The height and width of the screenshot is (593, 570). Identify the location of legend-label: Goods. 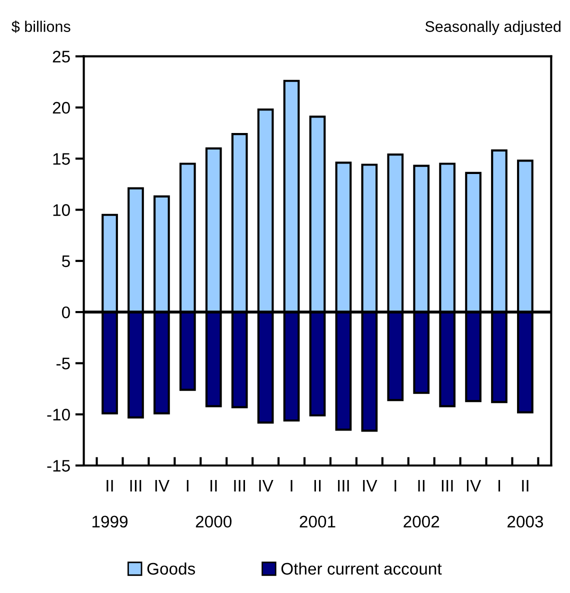
(171, 568).